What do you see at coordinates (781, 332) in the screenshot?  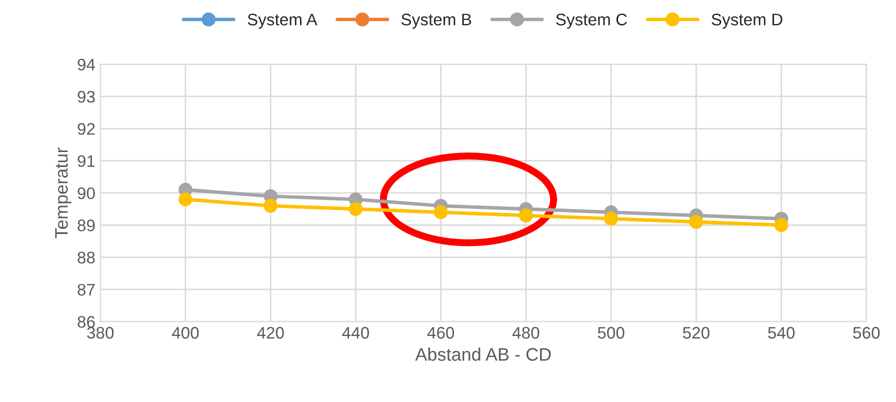 I see `x-tick-label: 540` at bounding box center [781, 332].